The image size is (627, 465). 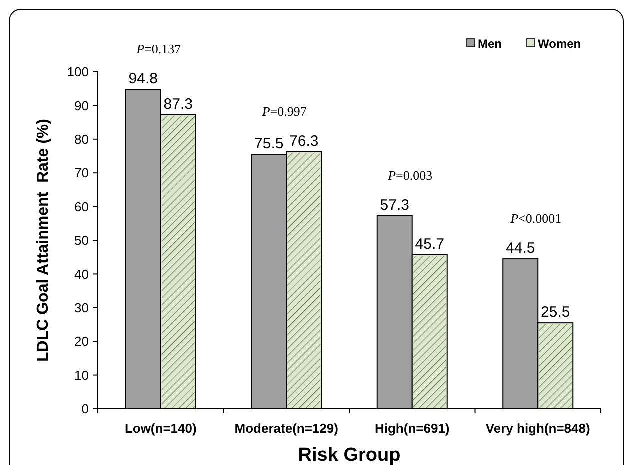 I want to click on y-tick-label: 10, so click(x=81, y=375).